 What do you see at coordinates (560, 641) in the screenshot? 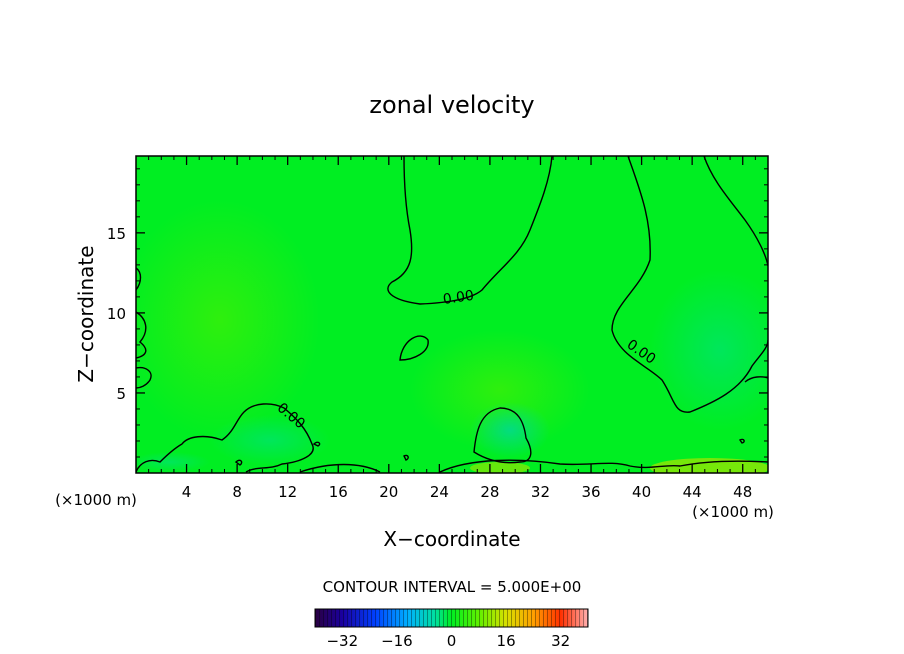
I see `colorbar-tick-label: 32` at bounding box center [560, 641].